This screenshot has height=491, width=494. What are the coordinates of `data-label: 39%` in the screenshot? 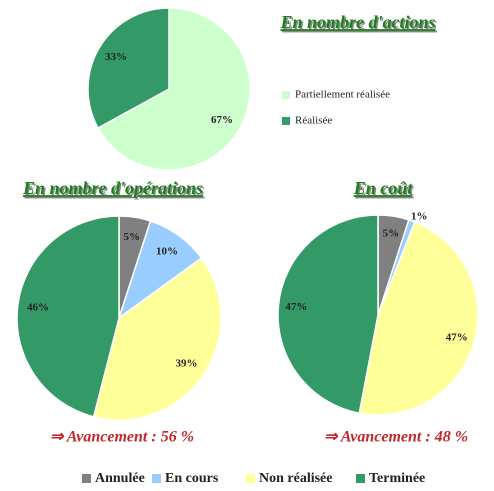 It's located at (186, 363).